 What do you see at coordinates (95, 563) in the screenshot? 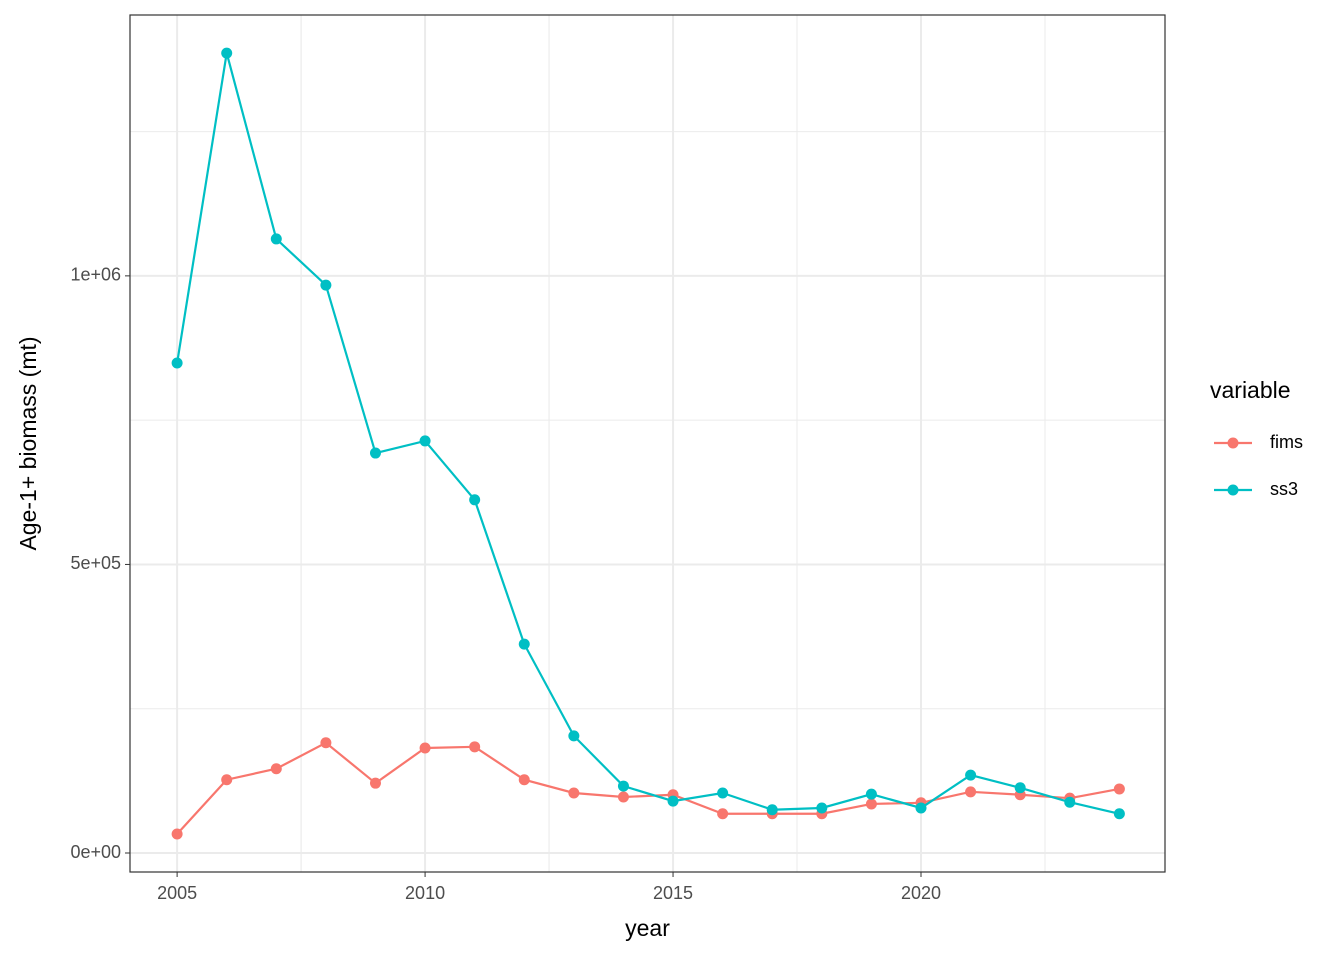
I see `y-tick-label: 5e+05` at bounding box center [95, 563].